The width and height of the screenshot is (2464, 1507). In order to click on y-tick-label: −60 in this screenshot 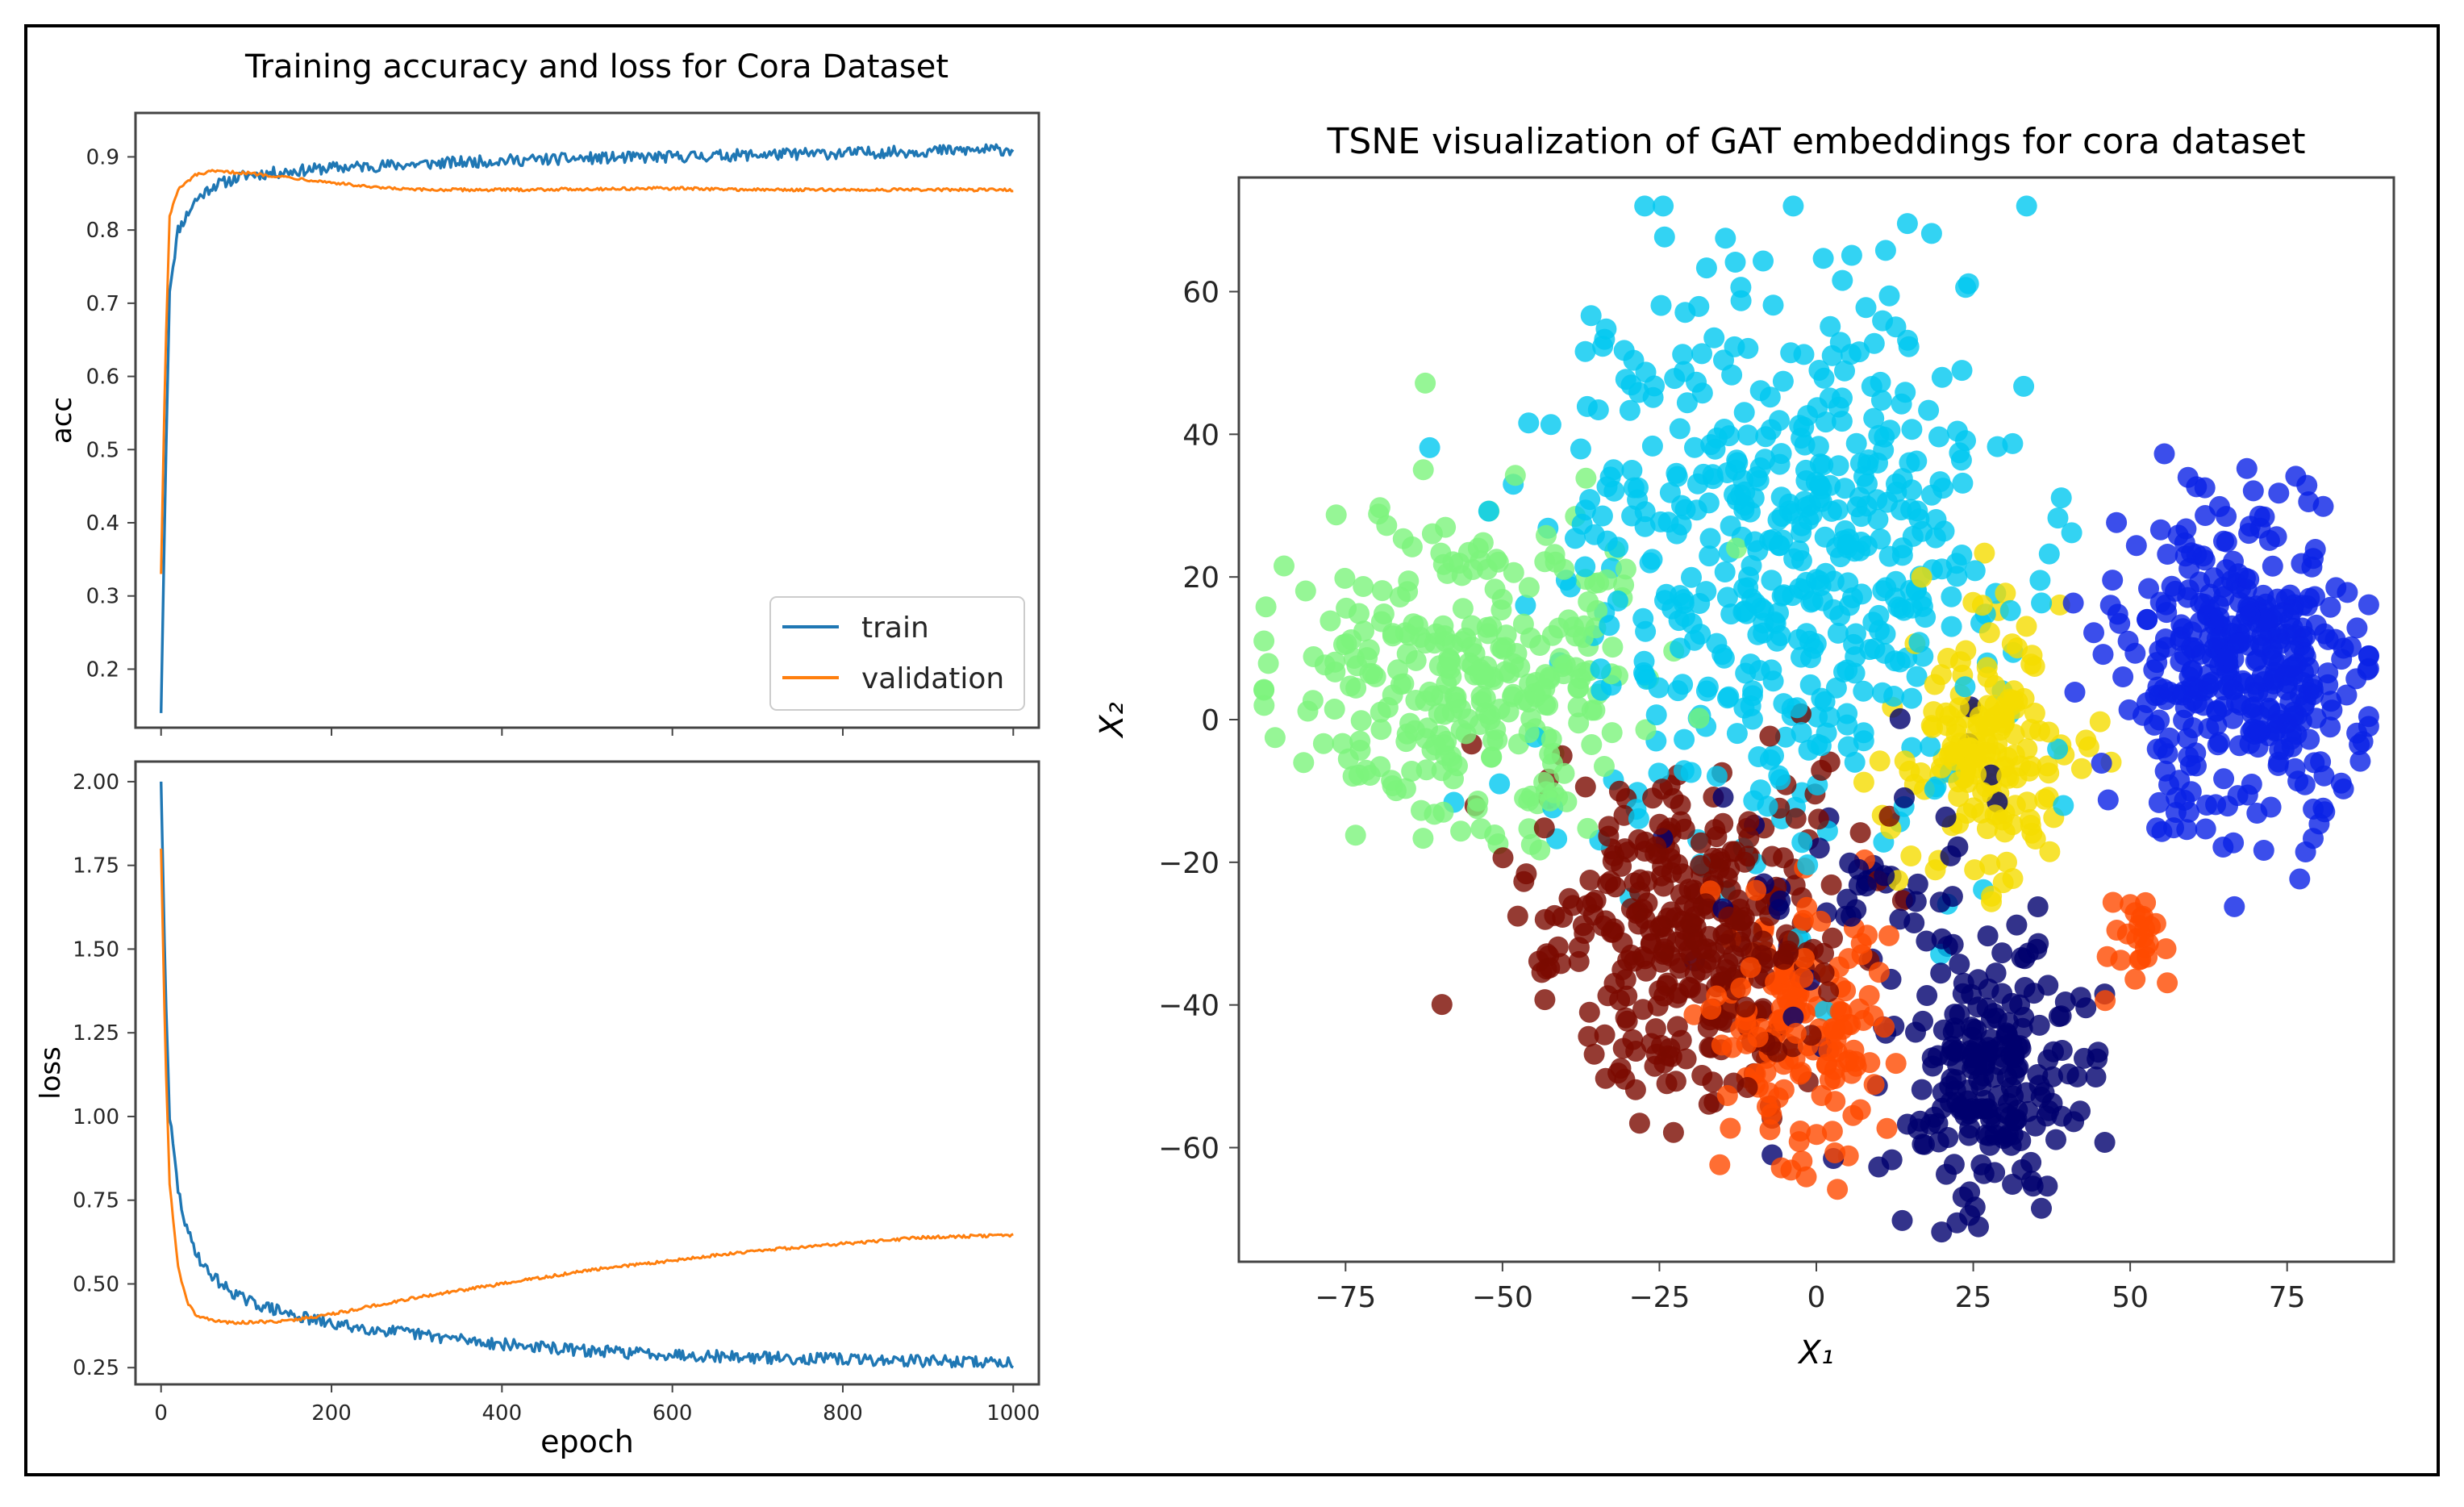, I will do `click(1188, 1149)`.